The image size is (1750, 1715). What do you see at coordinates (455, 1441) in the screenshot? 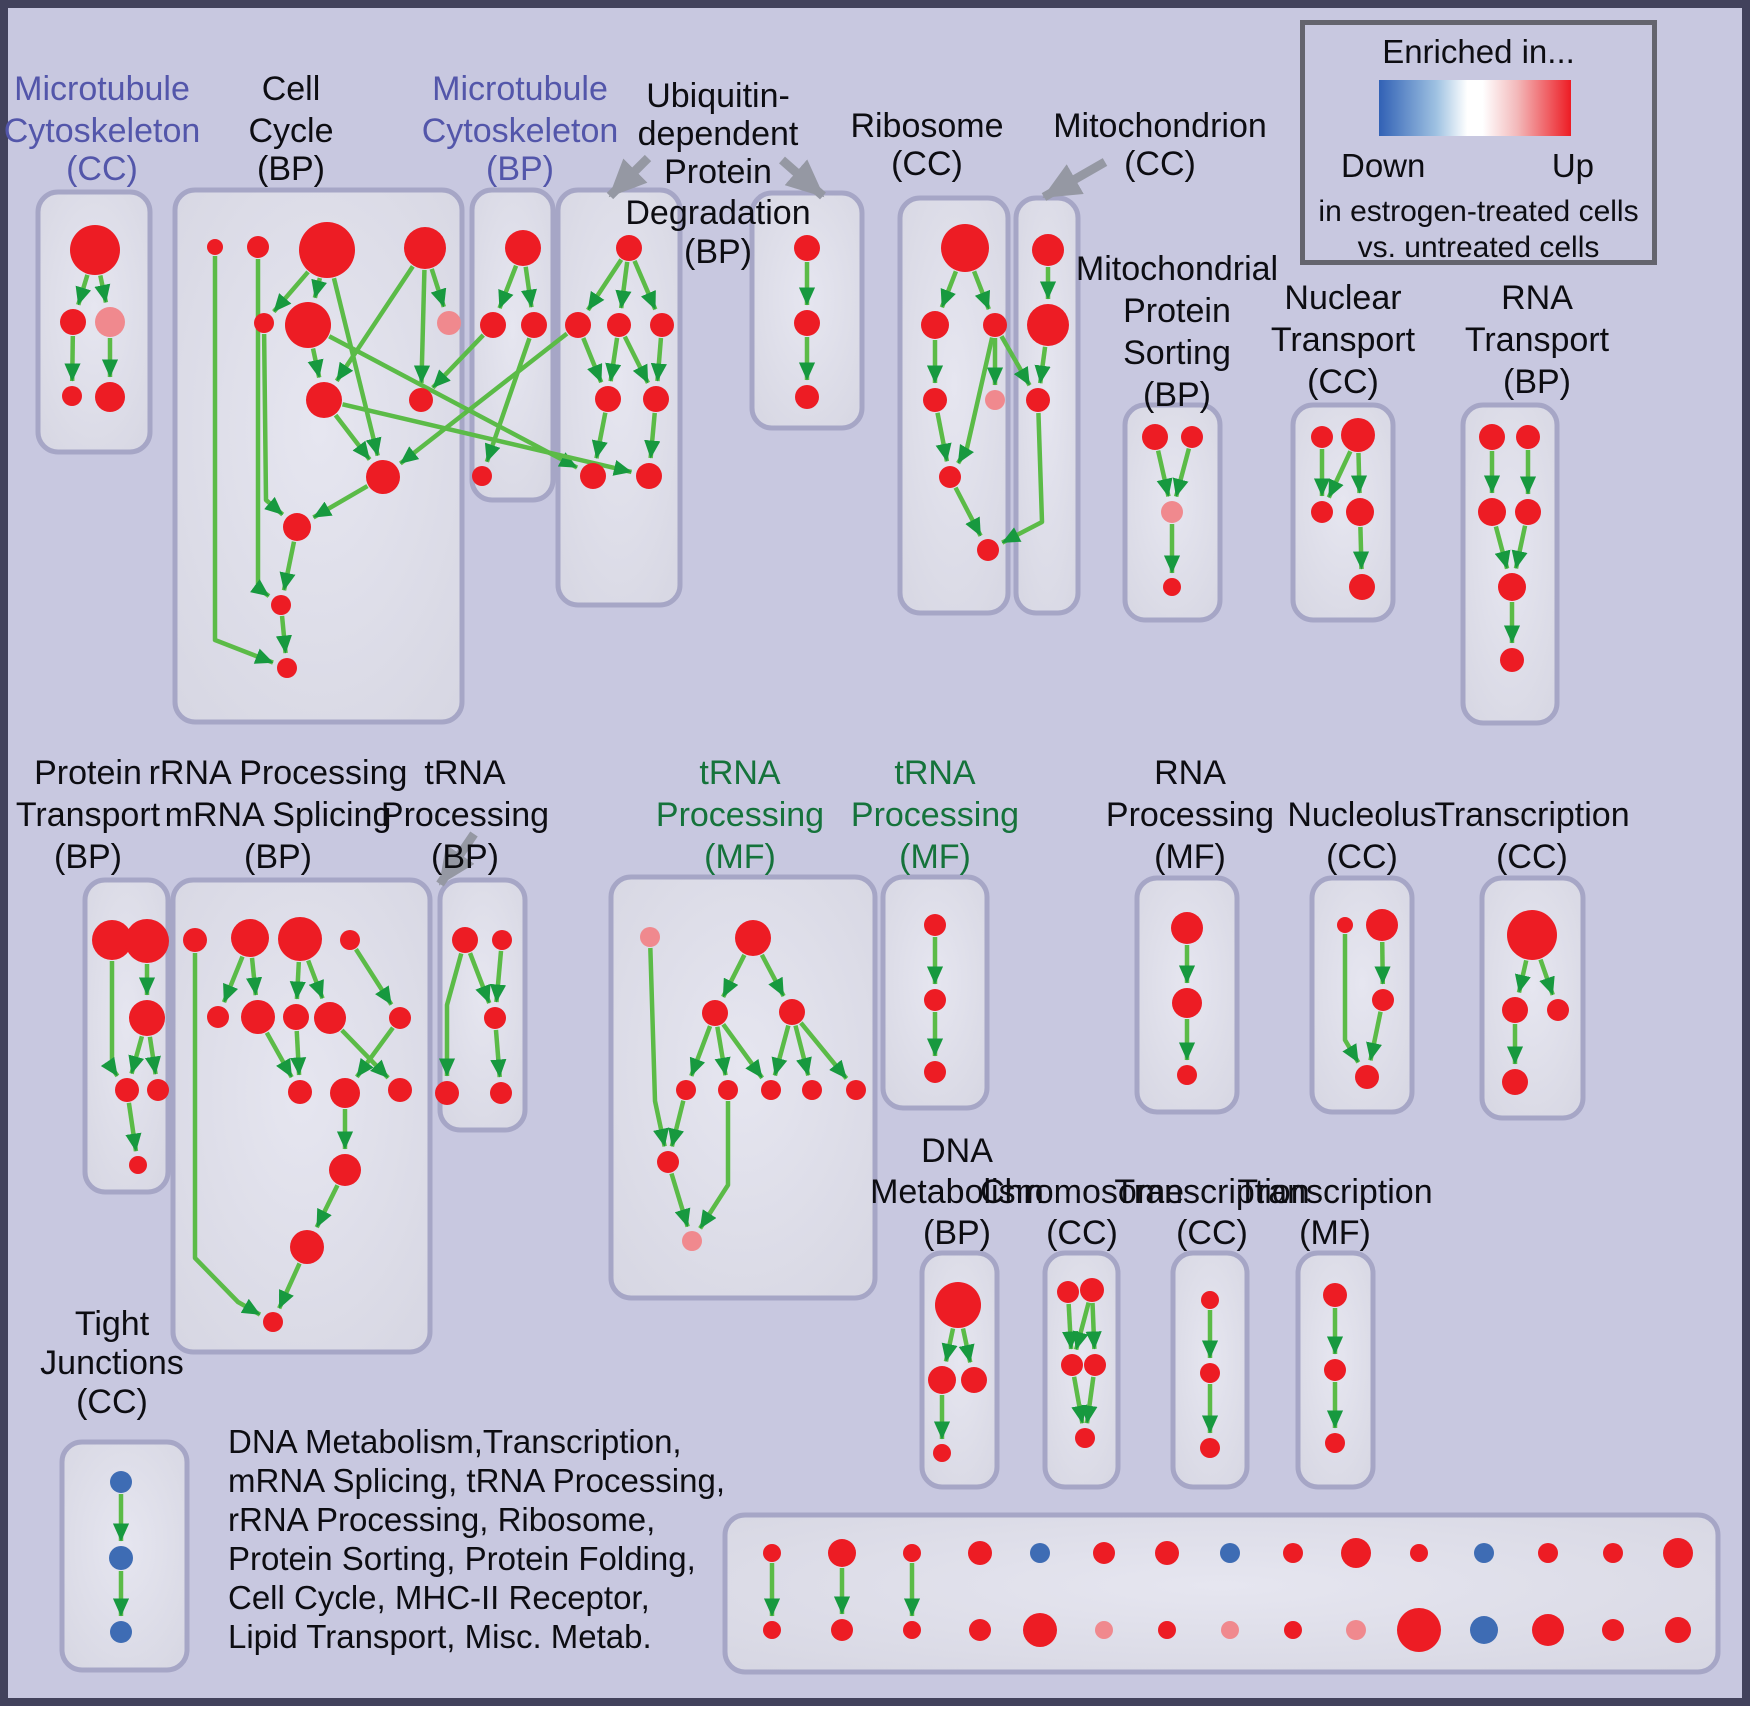
I see `note-line: DNA Metabolism,Transcription,` at bounding box center [455, 1441].